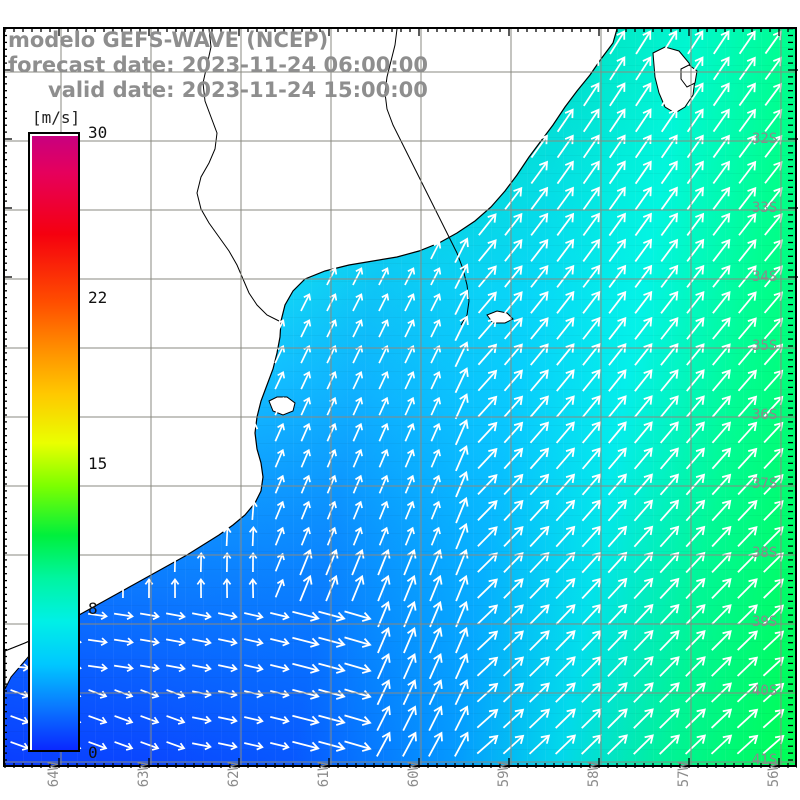  What do you see at coordinates (765, 484) in the screenshot?
I see `lat-label-37S: 37S` at bounding box center [765, 484].